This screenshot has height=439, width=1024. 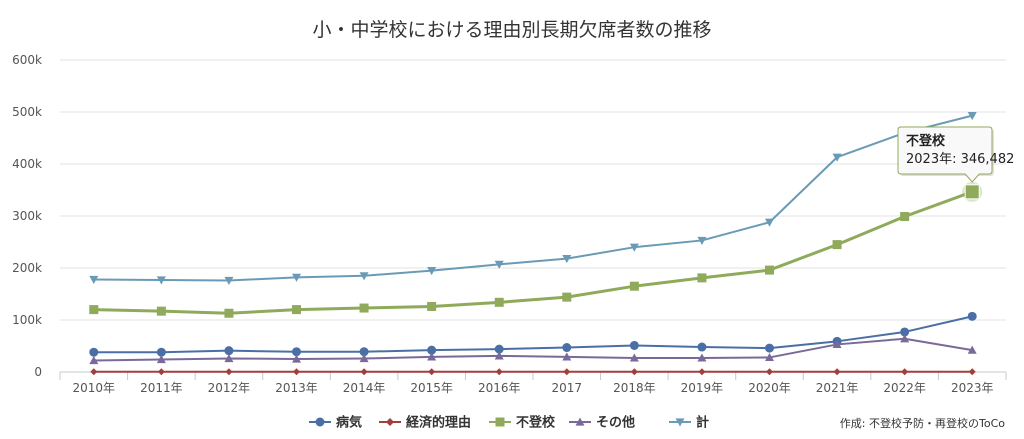 I want to click on legend-item-3: その他, so click(x=602, y=423).